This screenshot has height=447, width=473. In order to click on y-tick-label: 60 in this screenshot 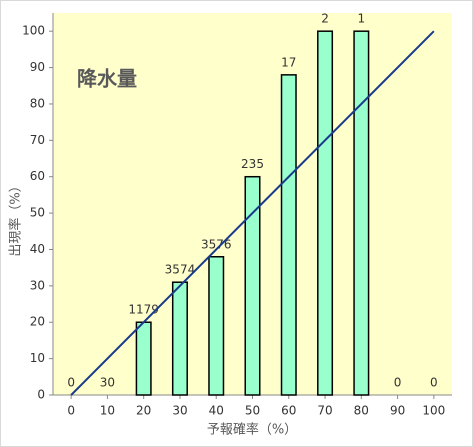, I will do `click(37, 176)`.